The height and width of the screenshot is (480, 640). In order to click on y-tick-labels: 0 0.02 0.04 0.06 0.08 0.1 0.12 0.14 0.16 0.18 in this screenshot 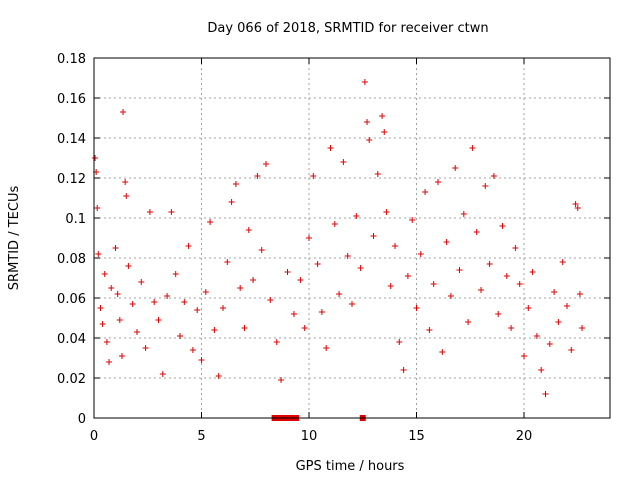, I will do `click(71, 239)`.